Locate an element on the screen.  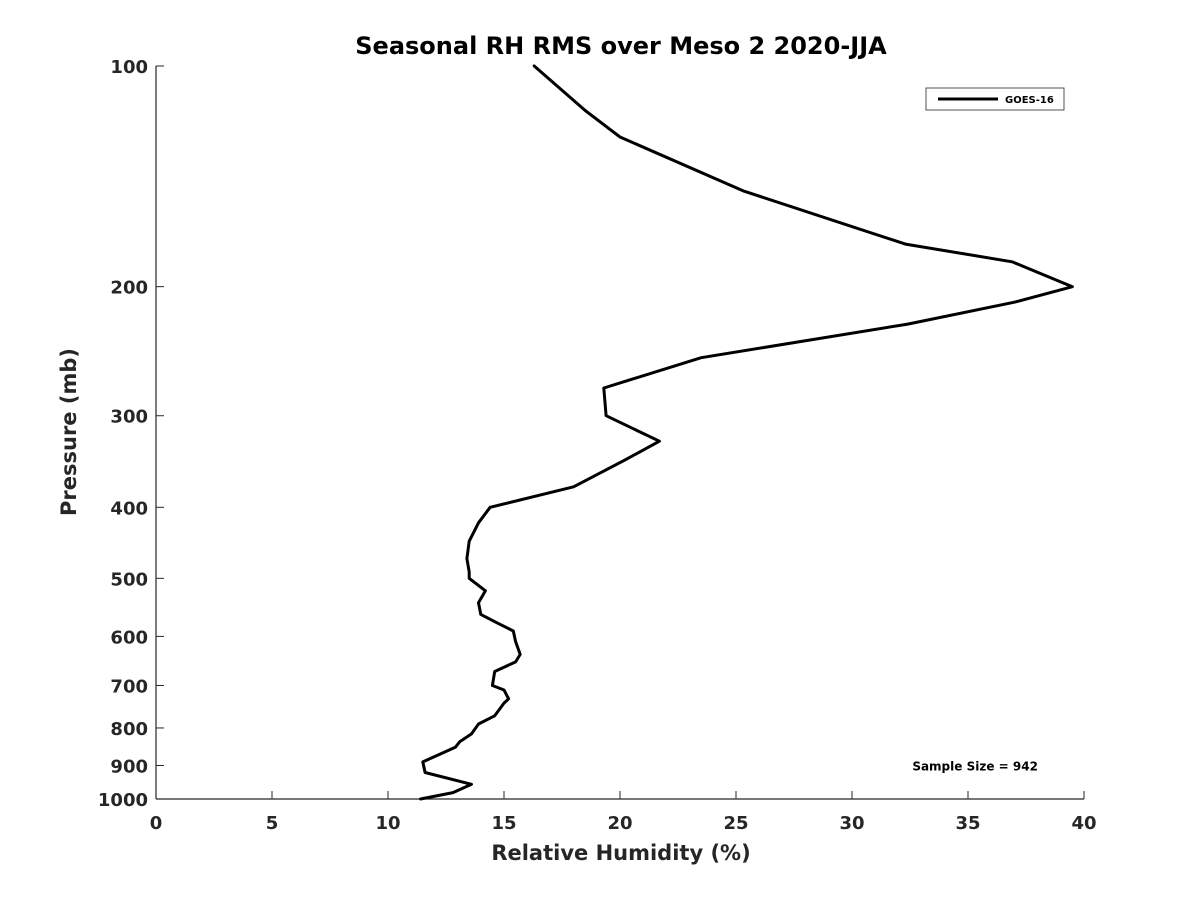
x-tick-label: 10 is located at coordinates (387, 823).